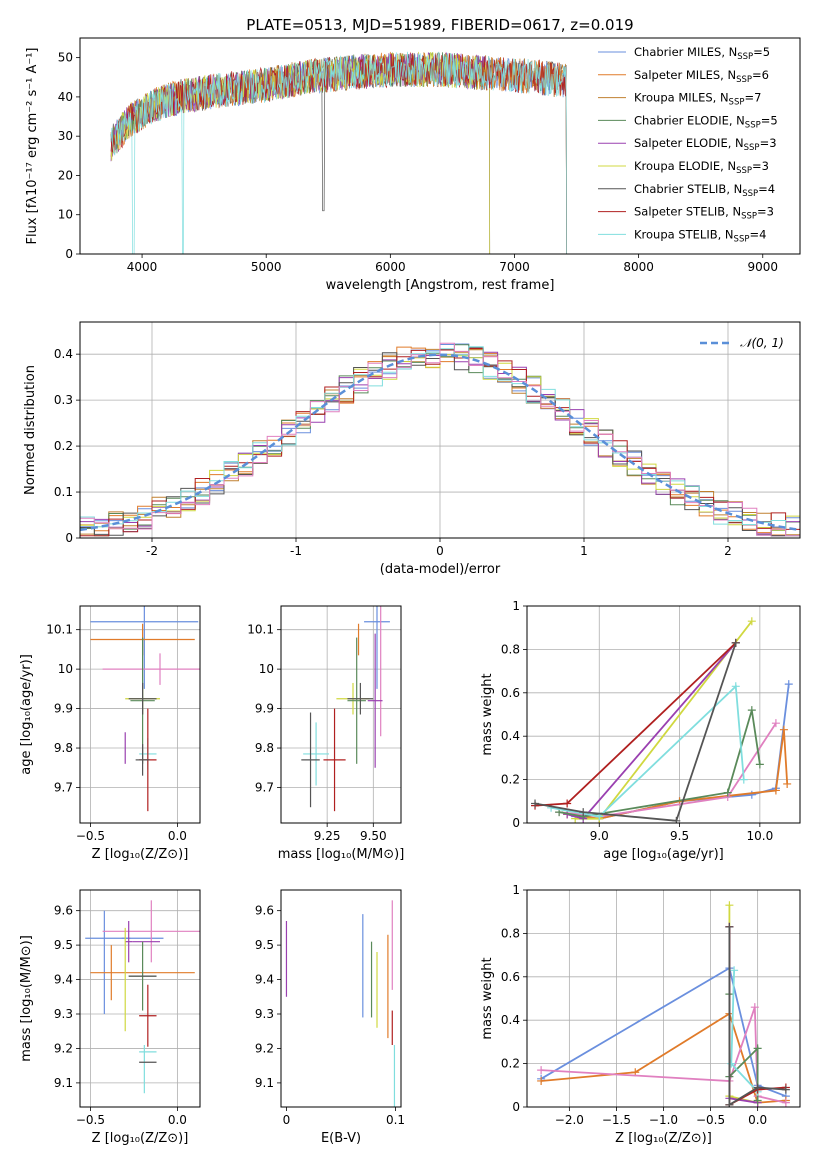 The image size is (819, 1170). Describe the element at coordinates (688, 189) in the screenshot. I see `legend-label-name: Chabrier STELIB, N` at that location.